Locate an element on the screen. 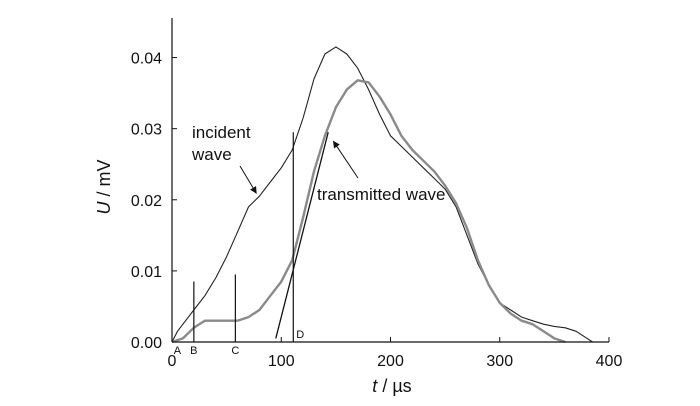 The width and height of the screenshot is (700, 406). x-tick-label: 200 is located at coordinates (390, 361).